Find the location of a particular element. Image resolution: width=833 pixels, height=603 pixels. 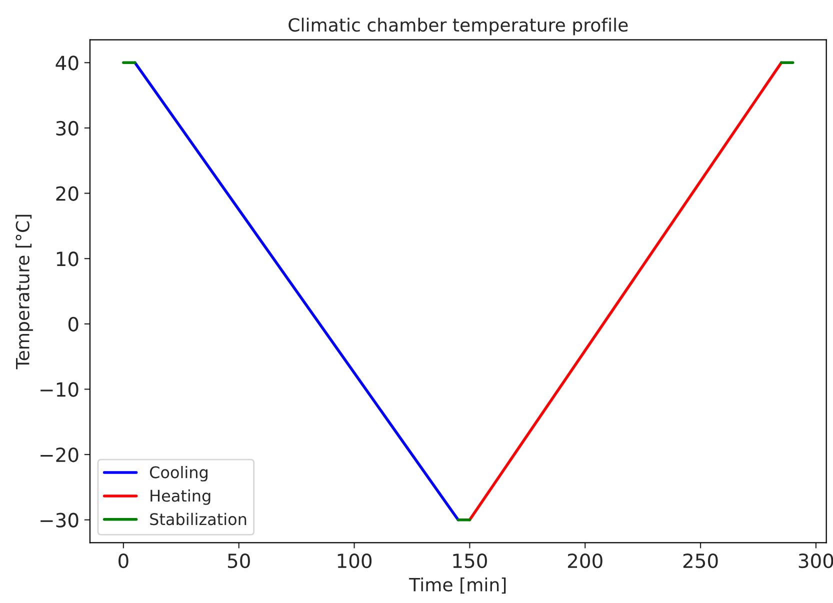

y-tick-label: 40 is located at coordinates (67, 63).